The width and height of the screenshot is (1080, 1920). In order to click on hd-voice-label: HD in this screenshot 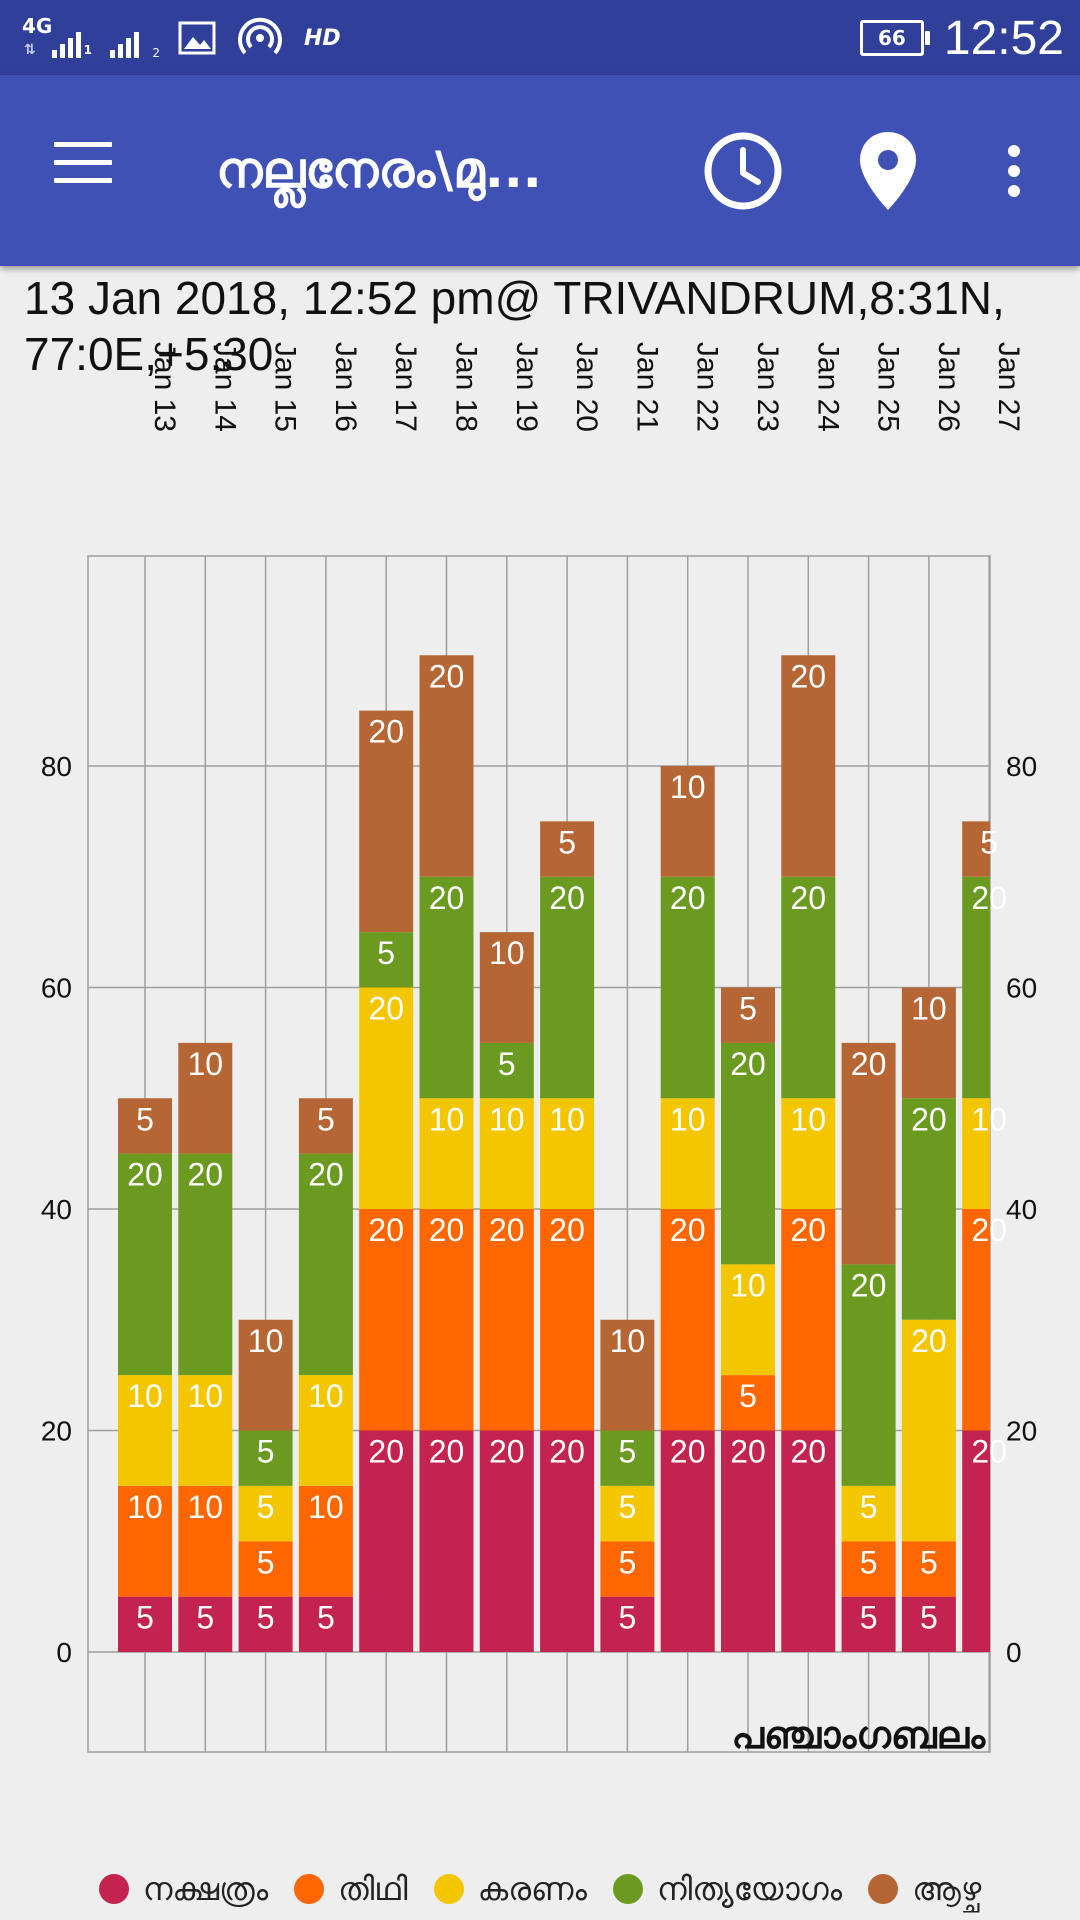, I will do `click(322, 38)`.